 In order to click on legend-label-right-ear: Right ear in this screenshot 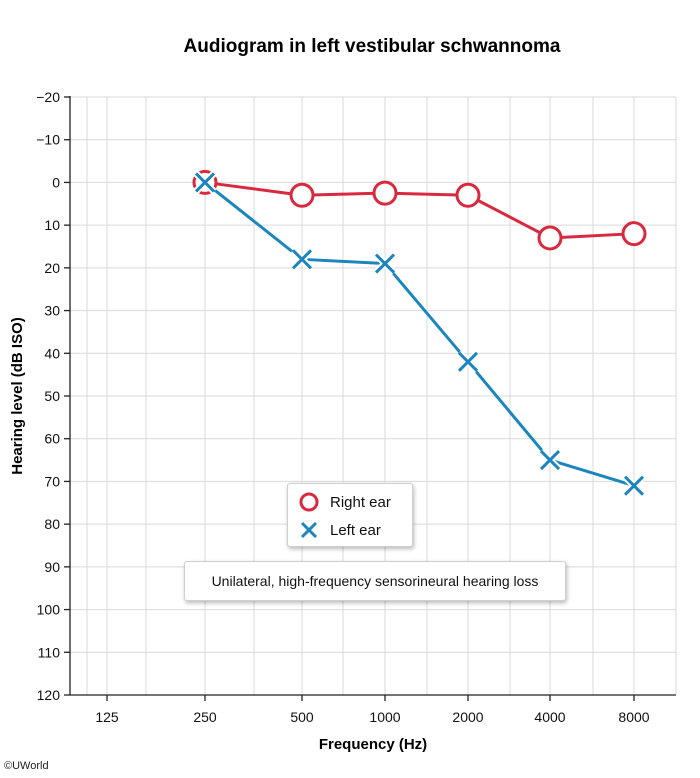, I will do `click(360, 502)`.